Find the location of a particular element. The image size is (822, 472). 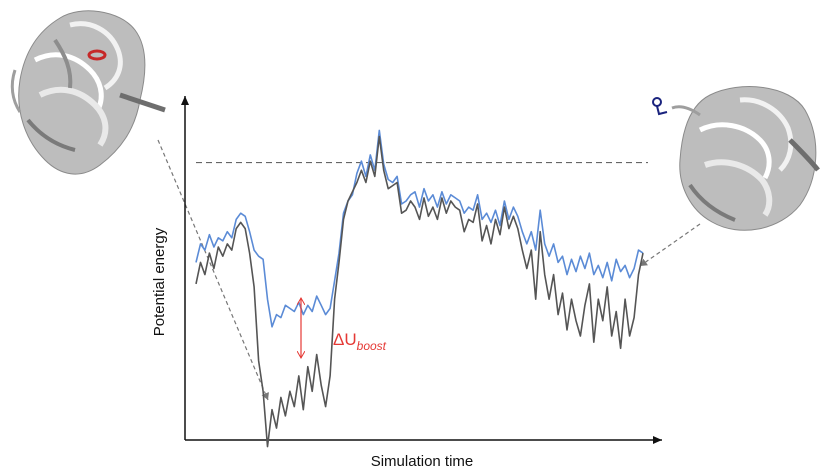

protein-structure-right is located at coordinates (736, 158).